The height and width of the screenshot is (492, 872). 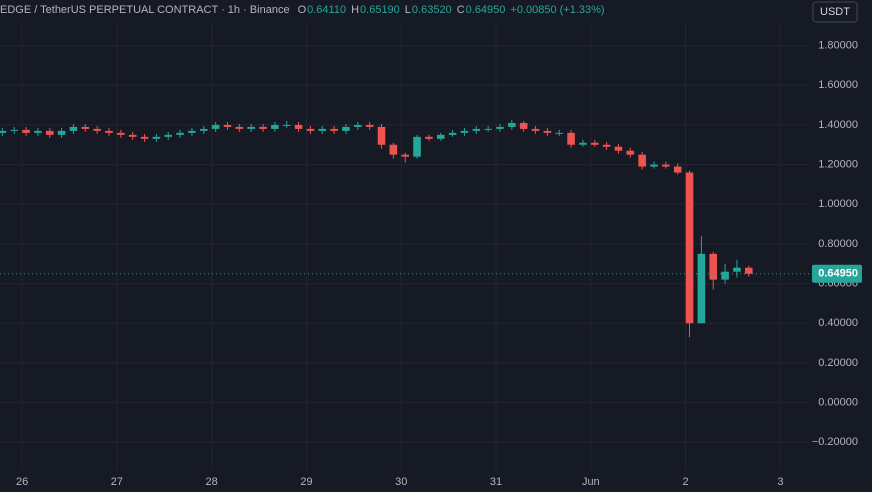 I want to click on ohlc-key: H, so click(x=355, y=10).